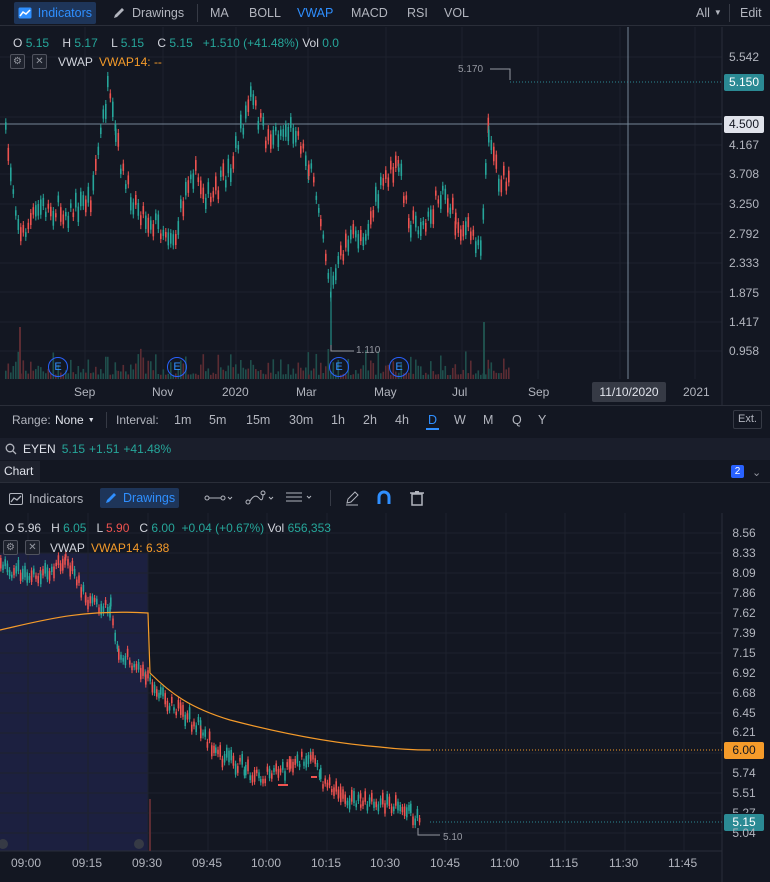 The width and height of the screenshot is (770, 882). What do you see at coordinates (315, 13) in the screenshot?
I see `study-vwap: VWAP` at bounding box center [315, 13].